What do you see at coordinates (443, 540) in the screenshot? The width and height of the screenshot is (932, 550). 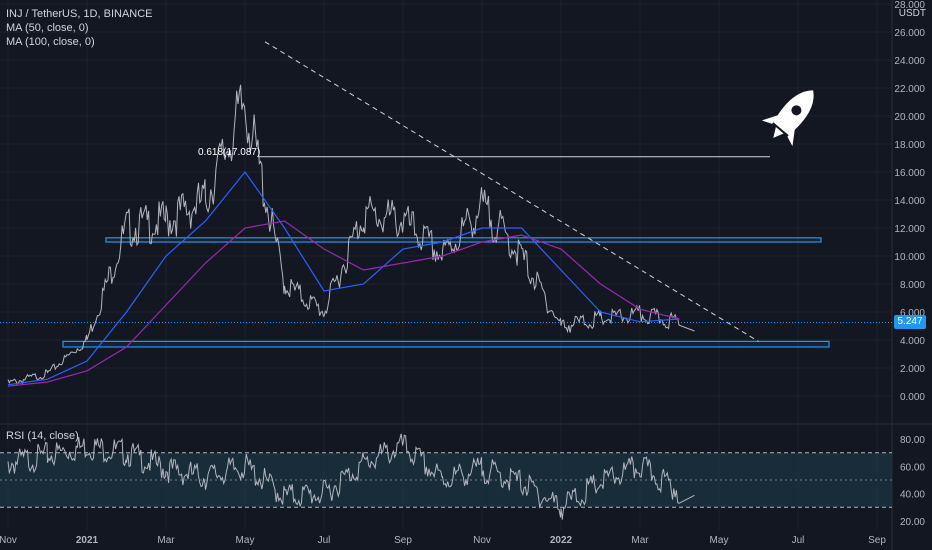 I see `time-axis: Nov 2021 Mar May Jul Sep Nov 2022 Mar May Jul Sep` at bounding box center [443, 540].